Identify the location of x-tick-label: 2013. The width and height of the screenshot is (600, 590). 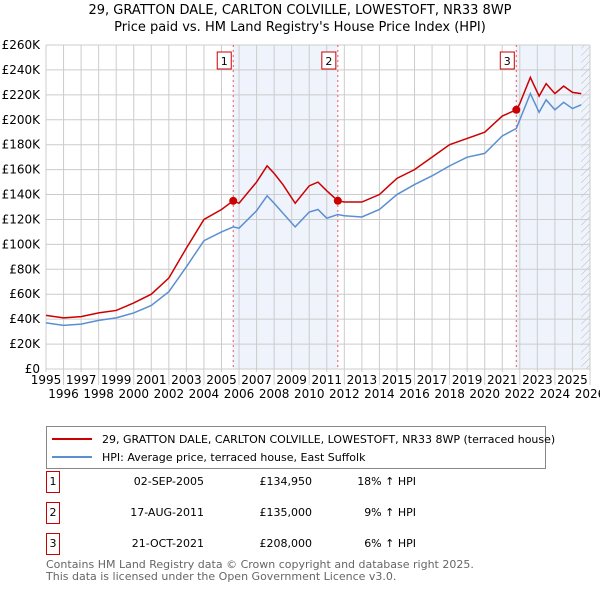
(362, 380).